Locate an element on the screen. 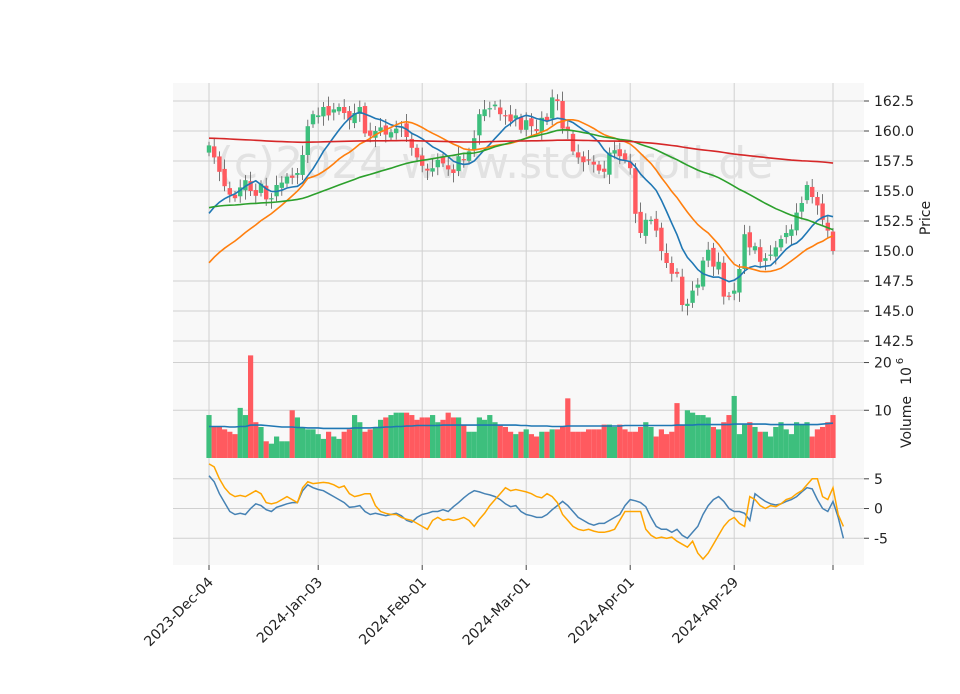 This screenshot has width=960, height=694. y-tick-label: 155.0 is located at coordinates (894, 192).